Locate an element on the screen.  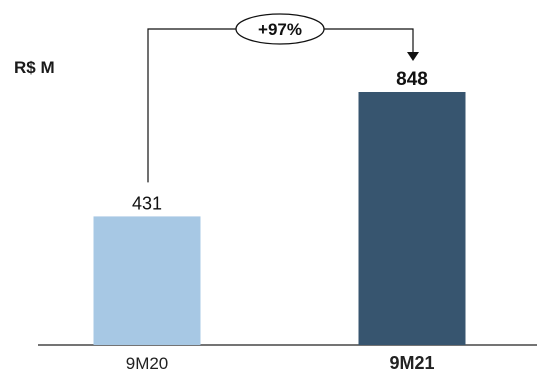
unit-label: R$ M is located at coordinates (34, 67).